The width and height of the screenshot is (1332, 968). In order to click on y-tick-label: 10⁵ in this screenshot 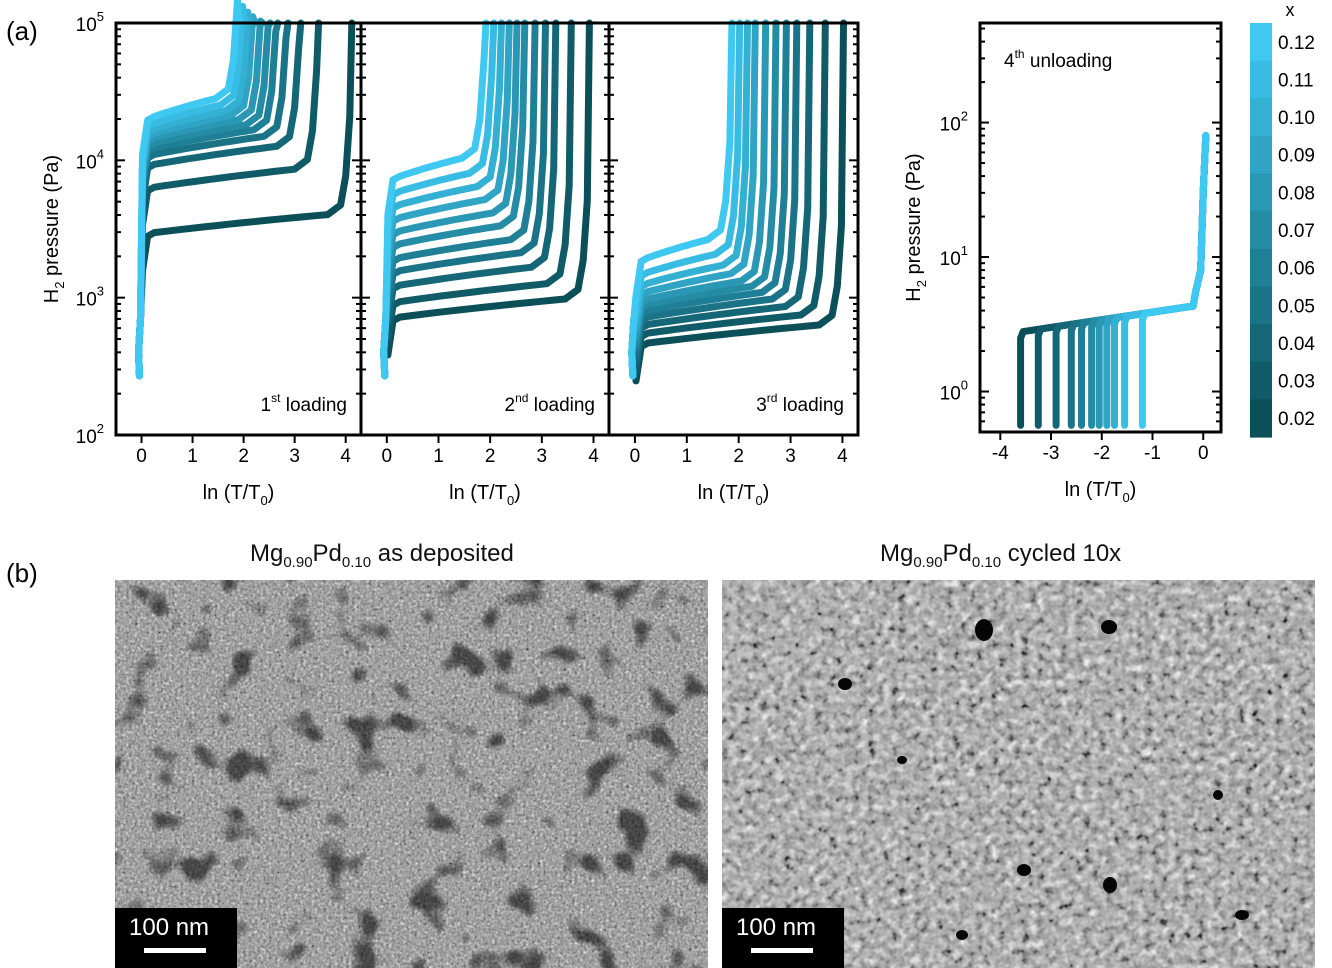, I will do `click(90, 22)`.